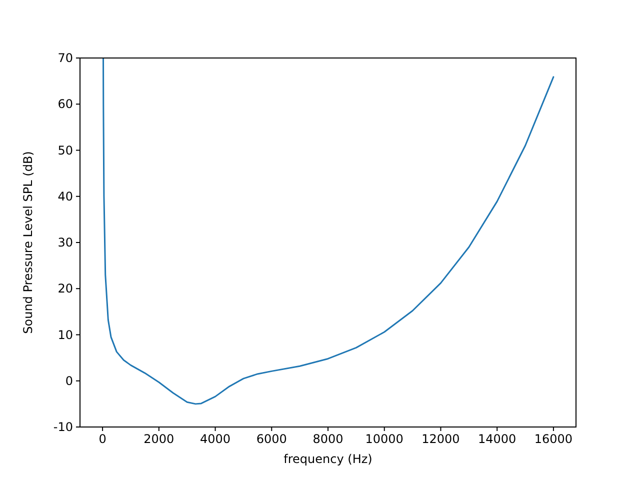  Describe the element at coordinates (102, 439) in the screenshot. I see `x-tick-label: 0` at that location.